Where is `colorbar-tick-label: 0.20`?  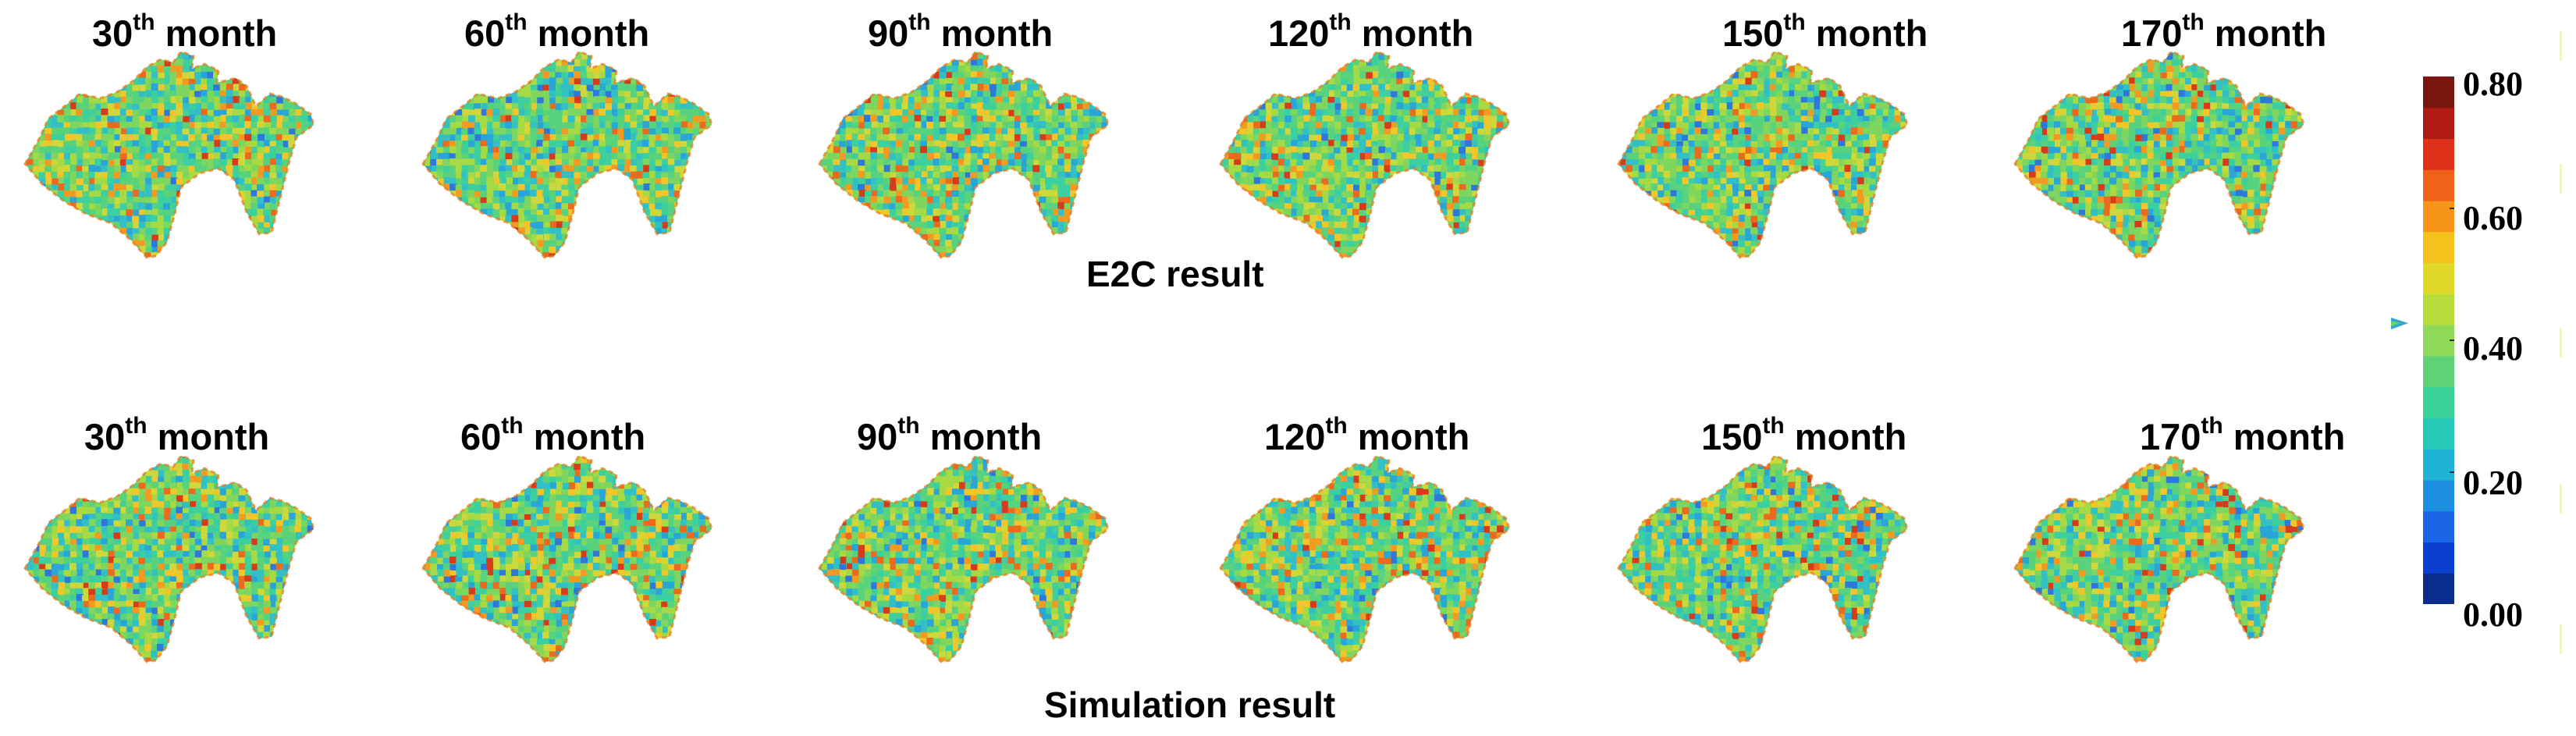 colorbar-tick-label: 0.20 is located at coordinates (2493, 483).